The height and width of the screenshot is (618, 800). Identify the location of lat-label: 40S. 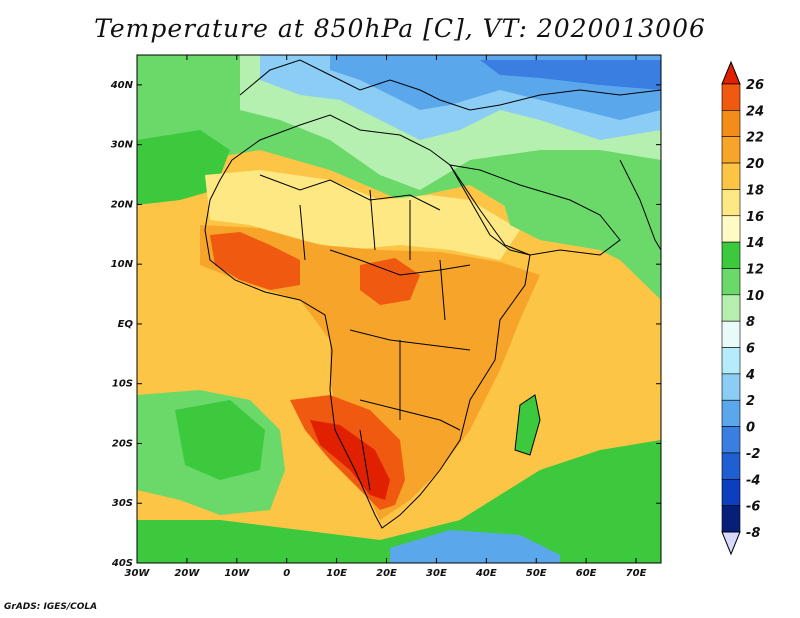
(122, 563).